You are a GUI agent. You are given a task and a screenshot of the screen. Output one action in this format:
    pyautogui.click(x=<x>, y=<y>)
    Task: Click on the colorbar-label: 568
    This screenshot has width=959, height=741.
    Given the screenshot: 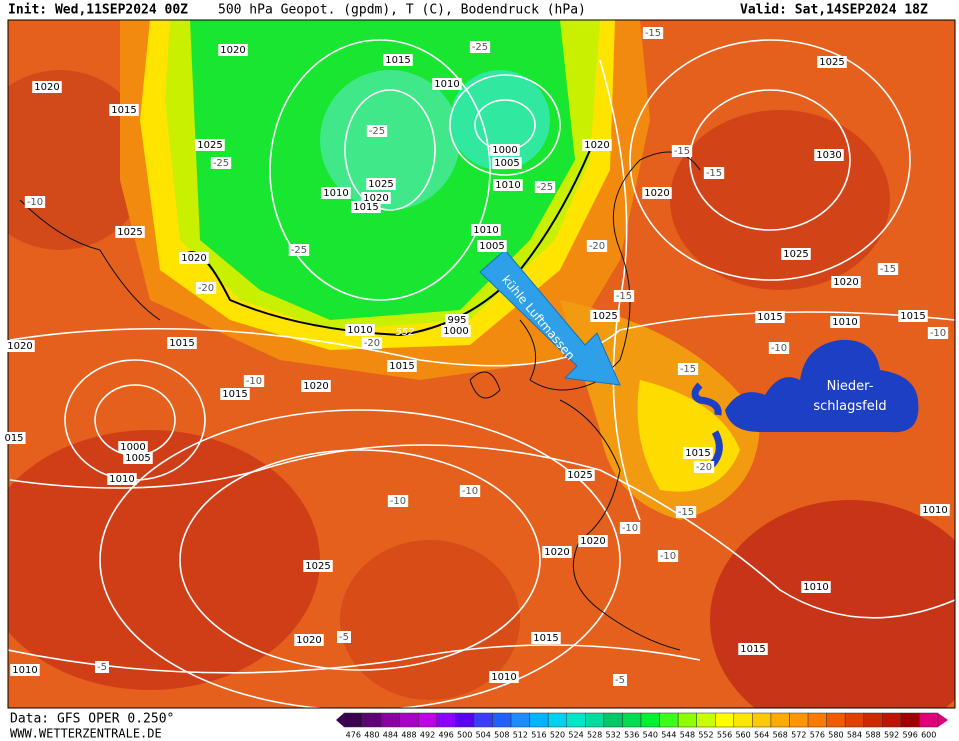 What is the action you would take?
    pyautogui.click(x=780, y=735)
    